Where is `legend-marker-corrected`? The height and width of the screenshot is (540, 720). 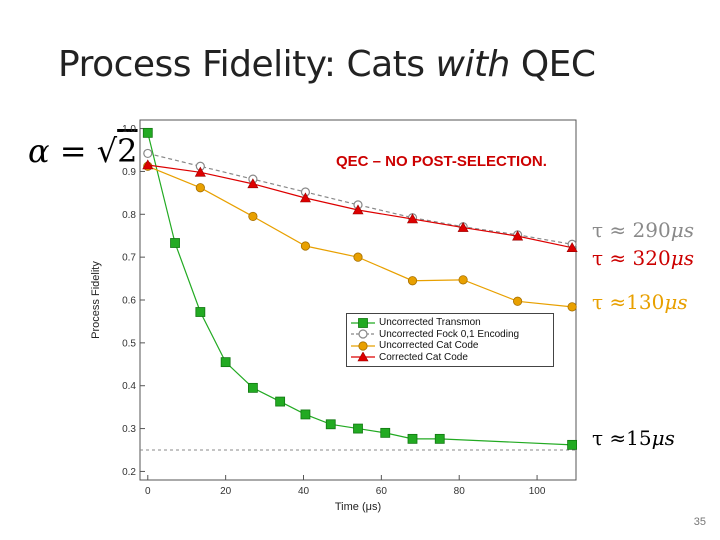 legend-marker-corrected is located at coordinates (363, 357).